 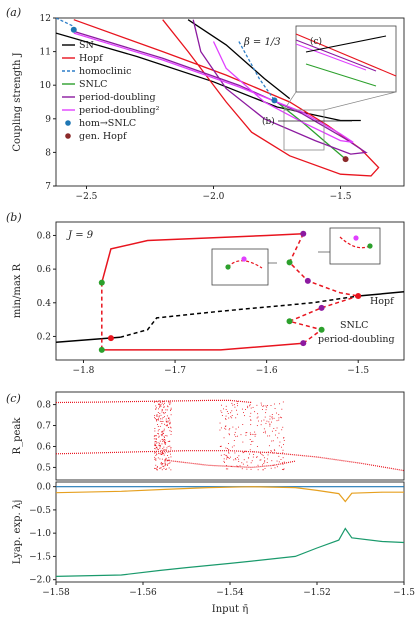 I want to click on panel-c-ylabel: R_peak, so click(x=17, y=436).